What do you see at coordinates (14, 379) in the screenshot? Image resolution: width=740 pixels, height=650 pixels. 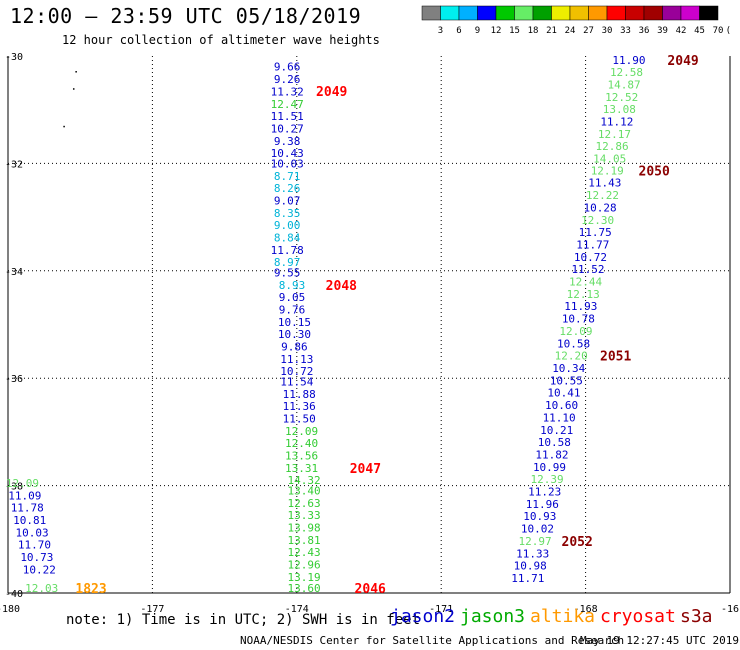 I see `y-tick-label: -36` at bounding box center [14, 379].